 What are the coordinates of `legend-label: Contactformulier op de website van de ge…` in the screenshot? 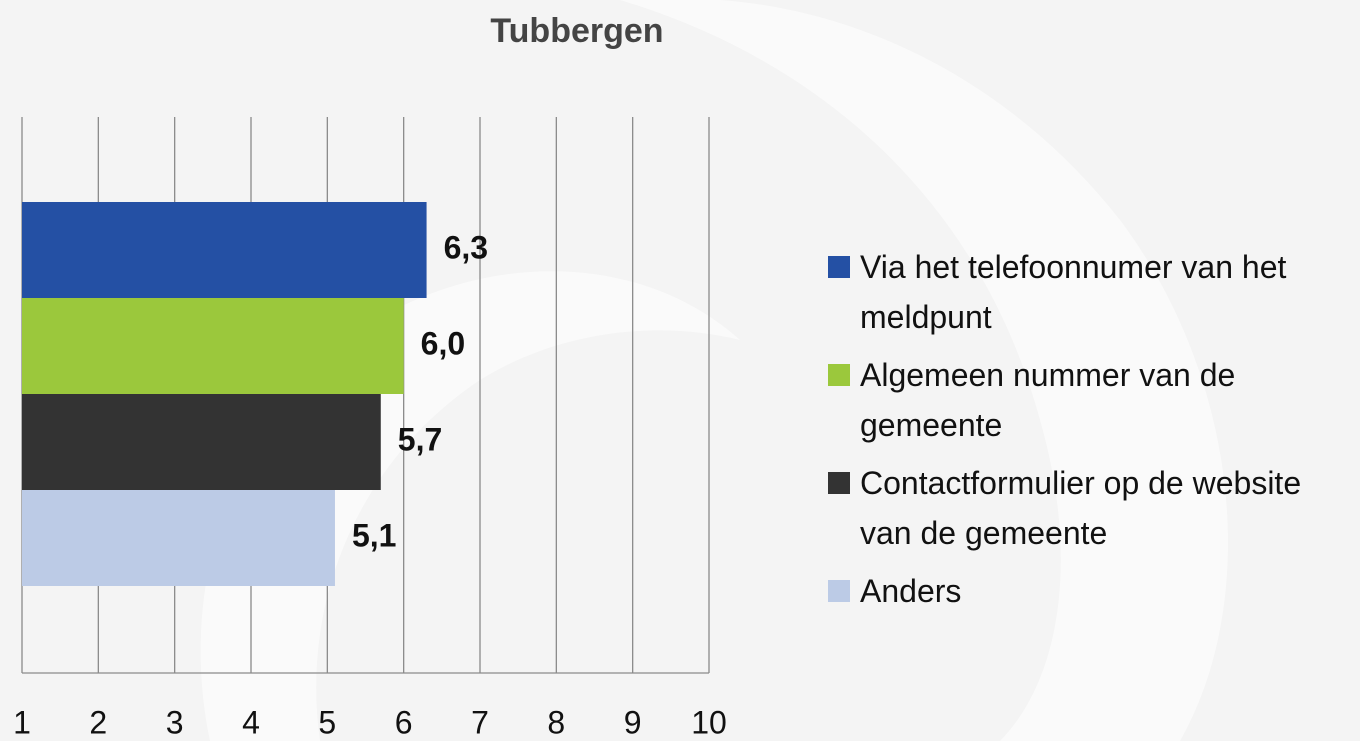 It's located at (1081, 508).